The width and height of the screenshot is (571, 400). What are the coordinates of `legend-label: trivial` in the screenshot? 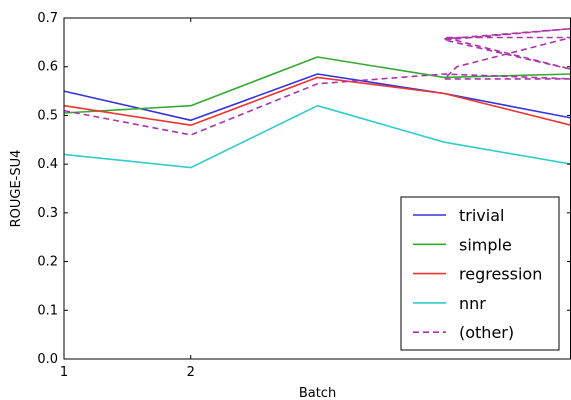 It's located at (481, 215).